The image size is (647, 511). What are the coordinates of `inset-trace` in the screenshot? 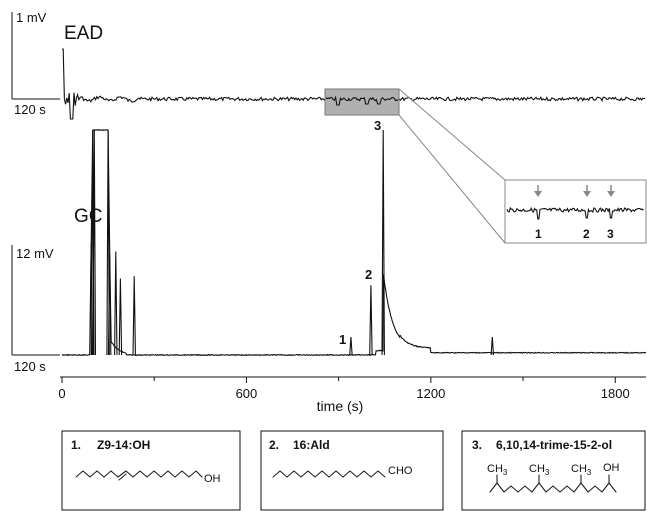 It's located at (575, 213).